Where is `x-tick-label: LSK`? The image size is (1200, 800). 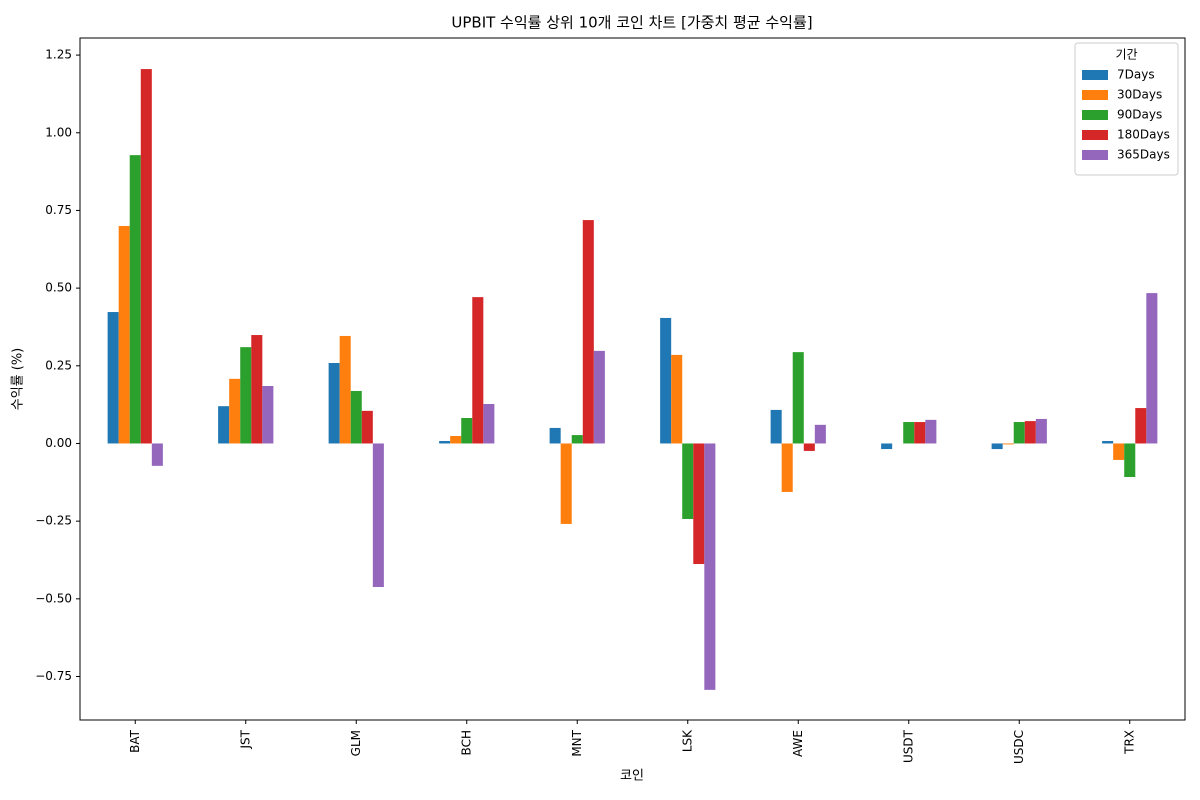 x-tick-label: LSK is located at coordinates (687, 740).